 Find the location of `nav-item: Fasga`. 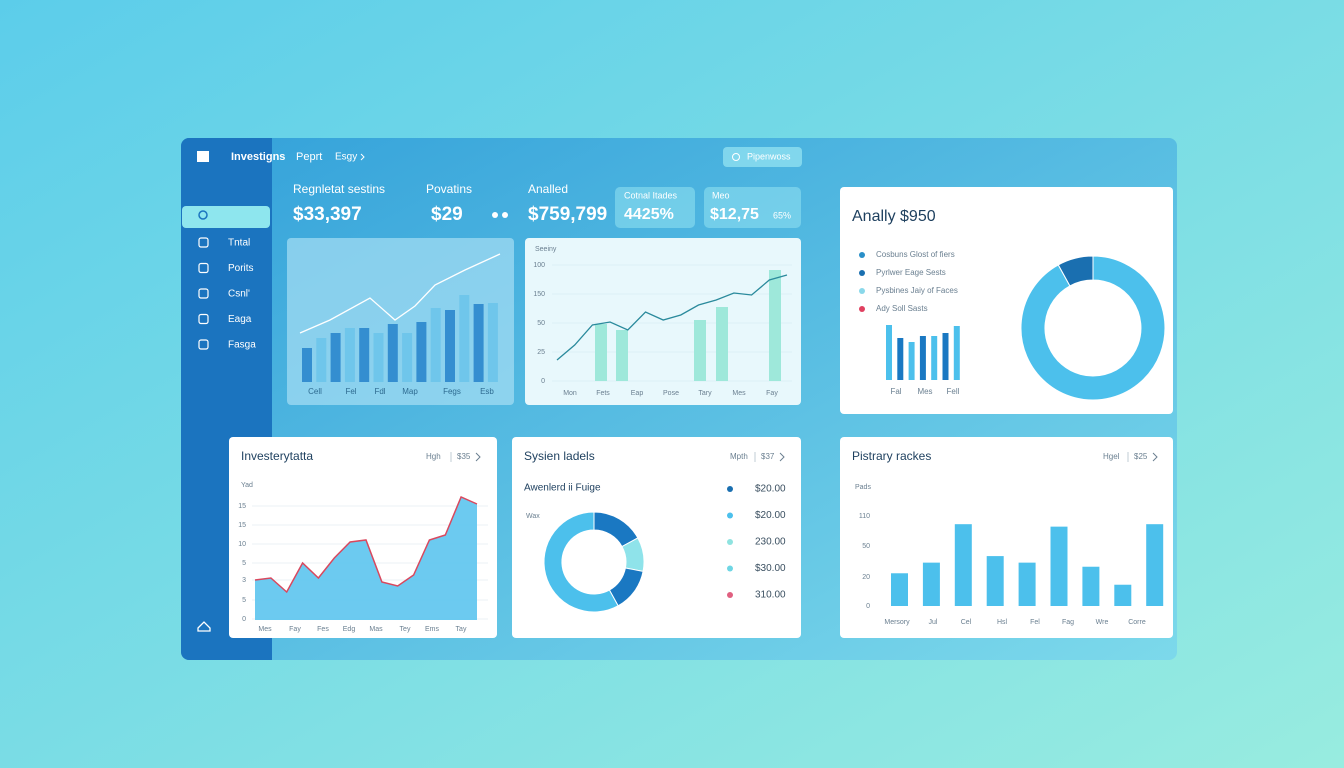

nav-item: Fasga is located at coordinates (242, 345).